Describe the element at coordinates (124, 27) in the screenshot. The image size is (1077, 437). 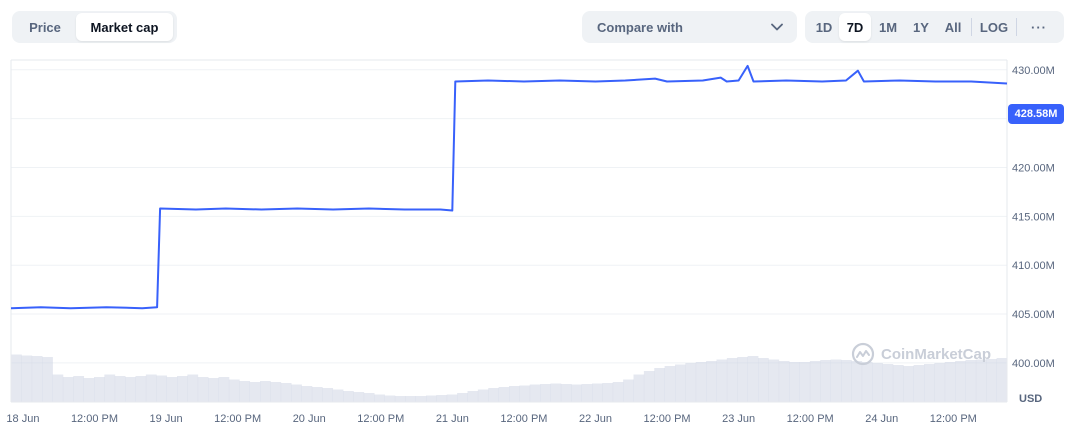
I see `tab-market-cap: Market cap` at that location.